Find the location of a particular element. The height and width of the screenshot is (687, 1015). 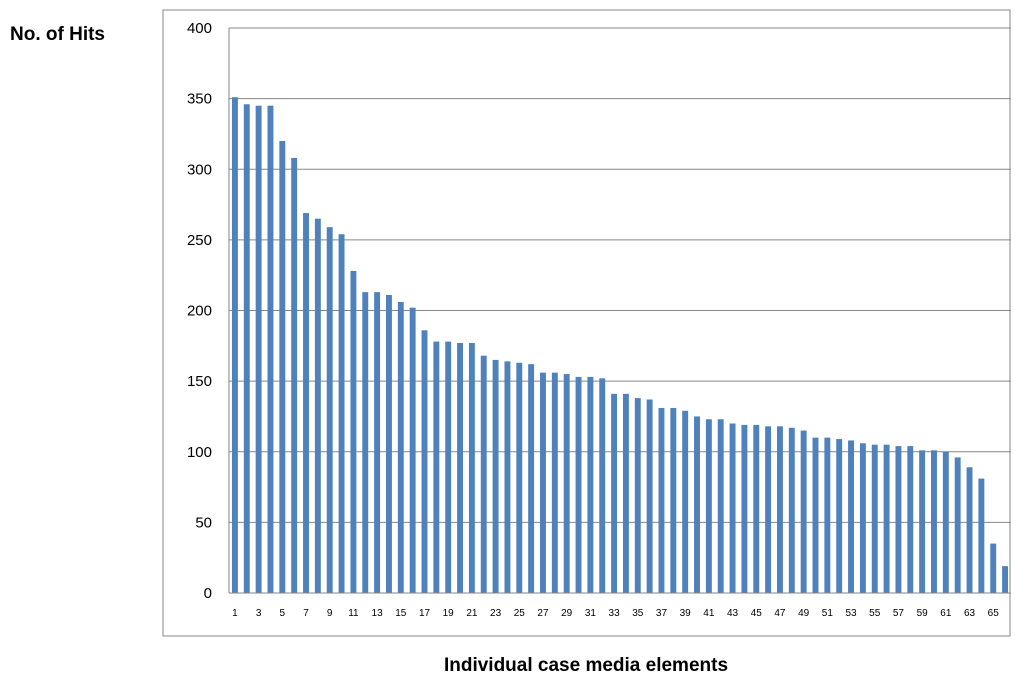

x-tick-label: 11 is located at coordinates (353, 613).